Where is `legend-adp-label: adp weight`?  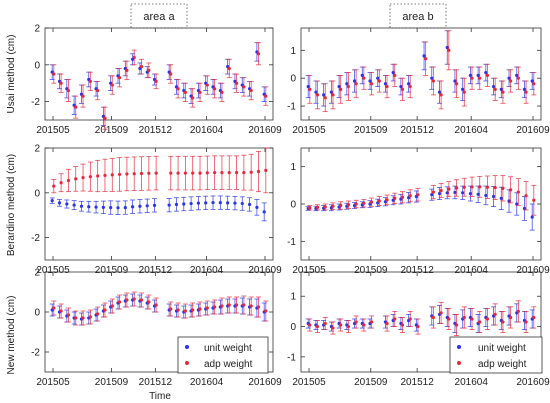
legend-adp-label: adp weight is located at coordinates (502, 364).